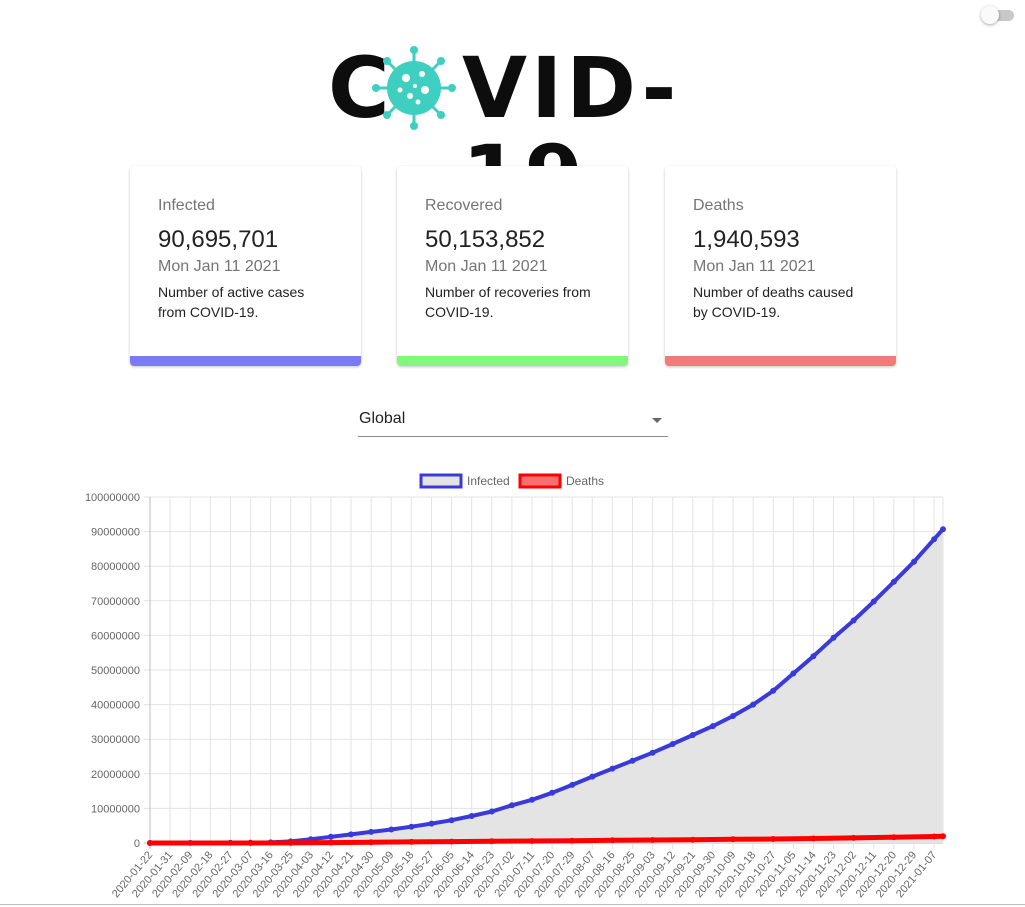  Describe the element at coordinates (112, 498) in the screenshot. I see `y-tick-label: 100000000` at that location.